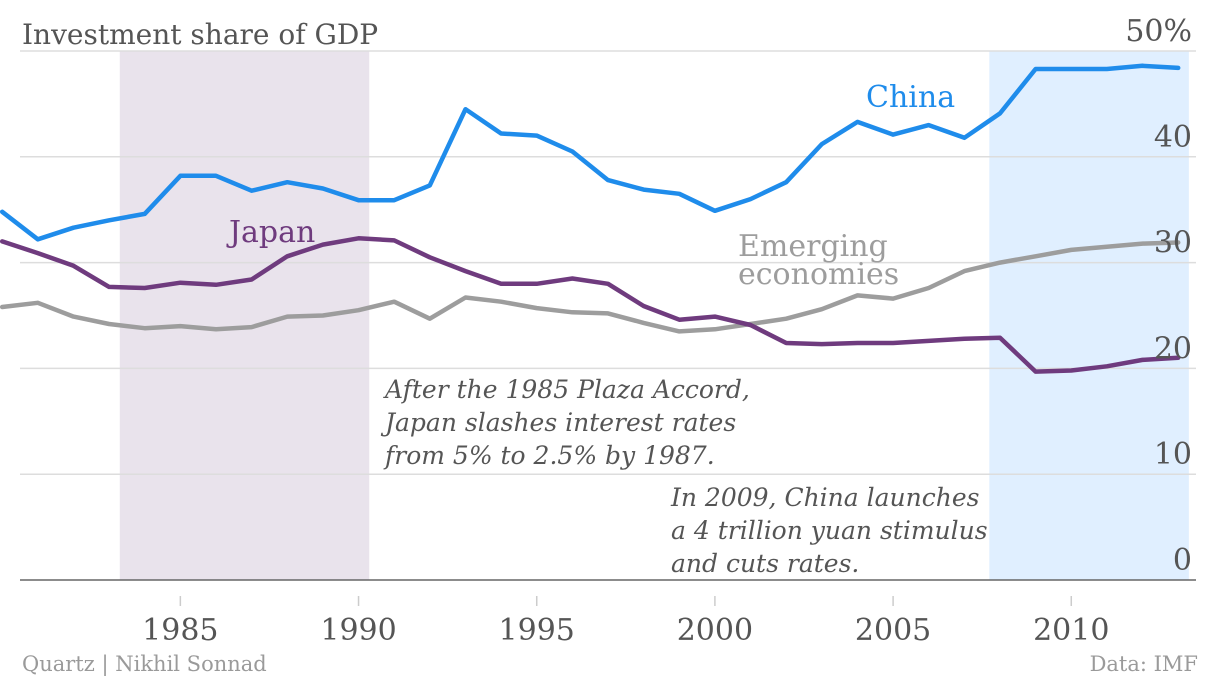 This screenshot has width=1220, height=697. What do you see at coordinates (566, 389) in the screenshot?
I see `annotation-plaza-line1: After the 1985 Plaza Accord,` at bounding box center [566, 389].